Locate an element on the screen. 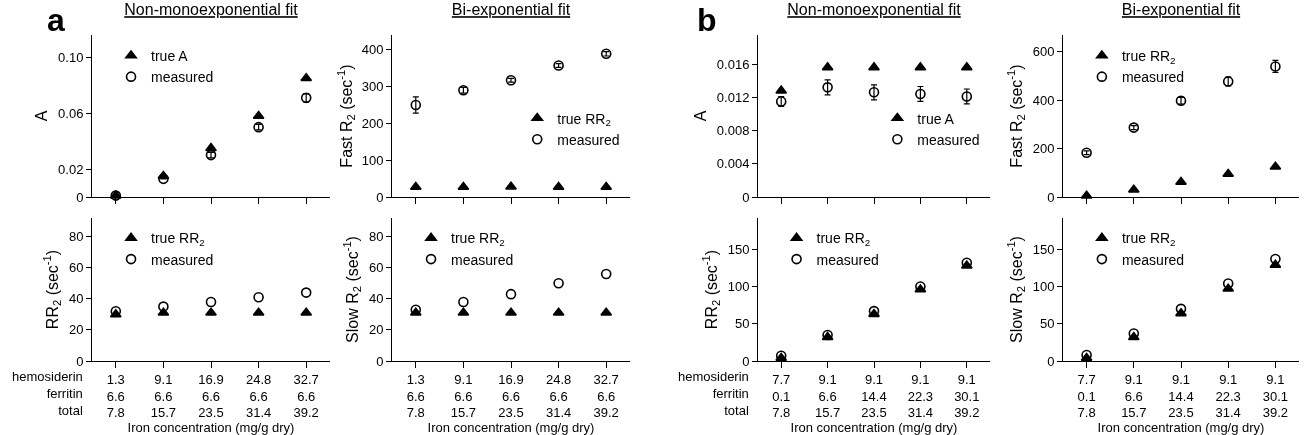 This screenshot has height=435, width=1304. y-tick-label: 0.016 is located at coordinates (733, 64).